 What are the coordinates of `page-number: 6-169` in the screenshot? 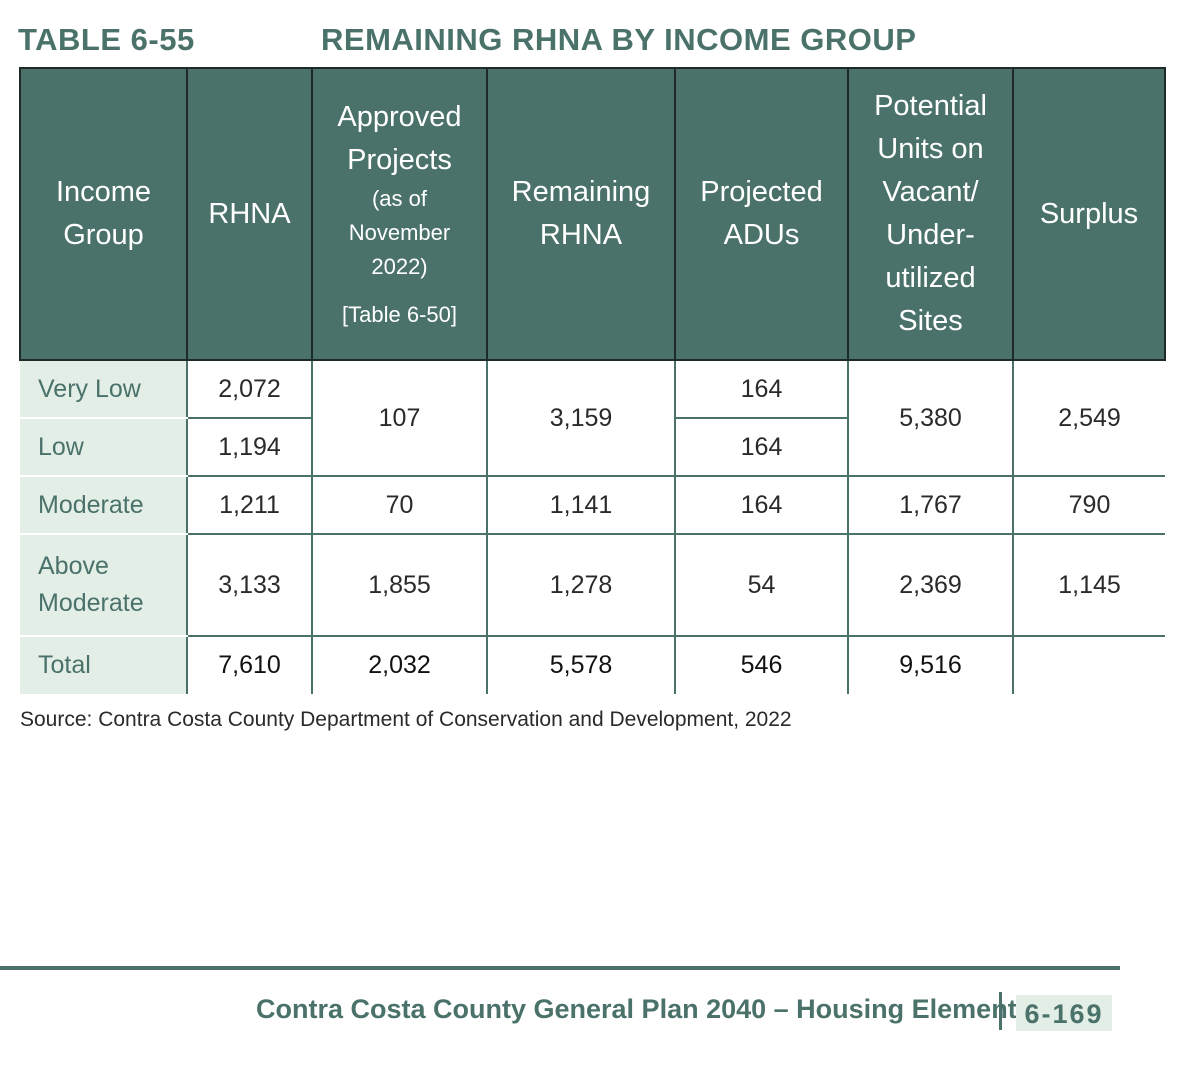 It's located at (1064, 1013).